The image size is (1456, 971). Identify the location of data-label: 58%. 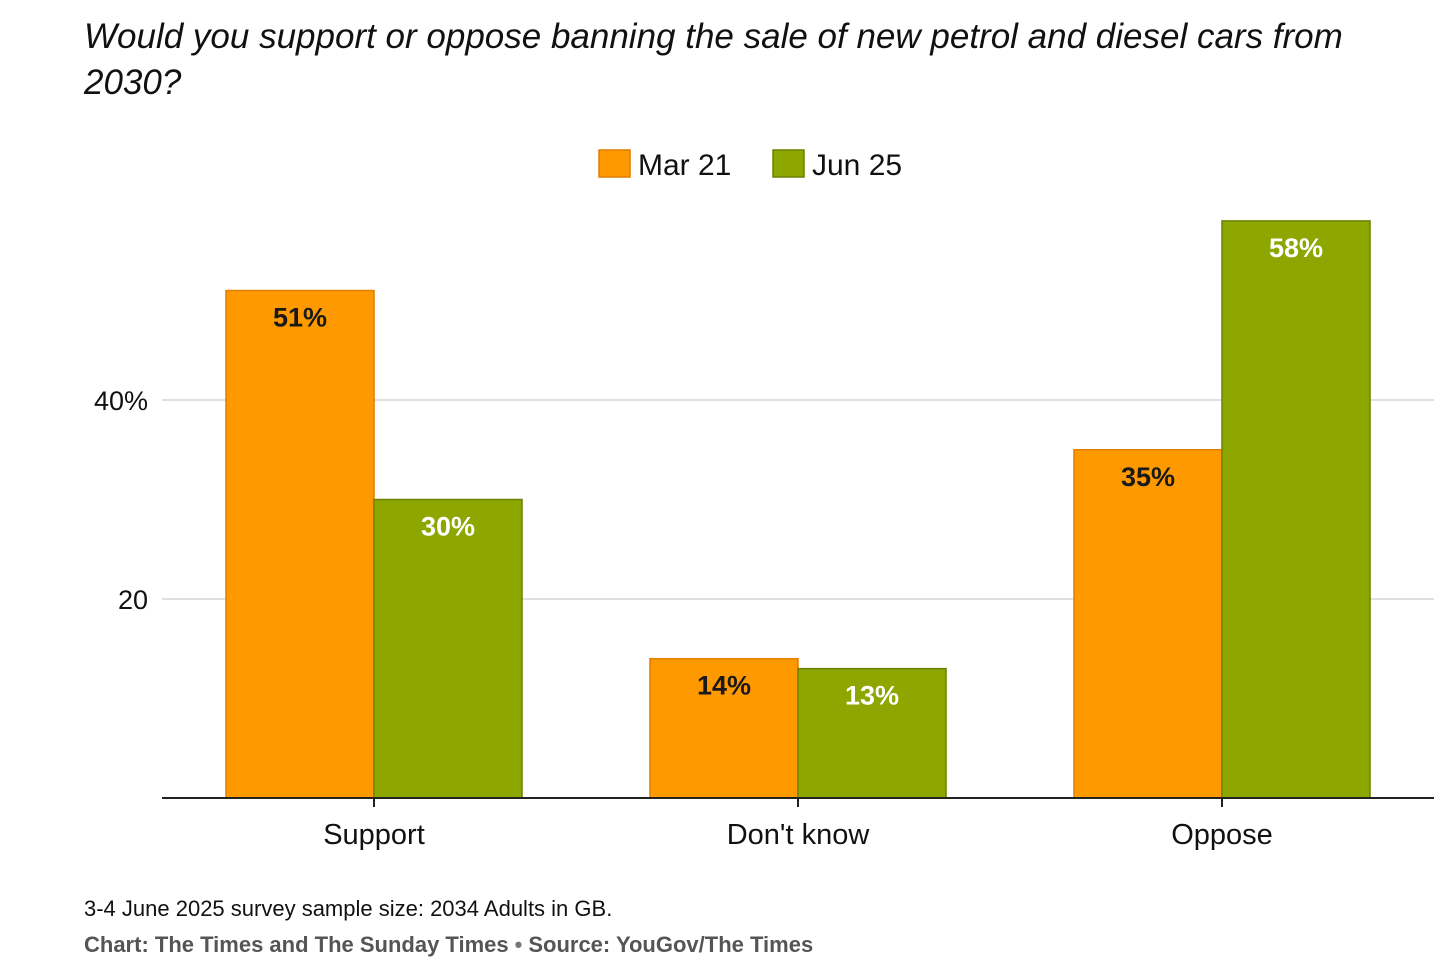
(1296, 248).